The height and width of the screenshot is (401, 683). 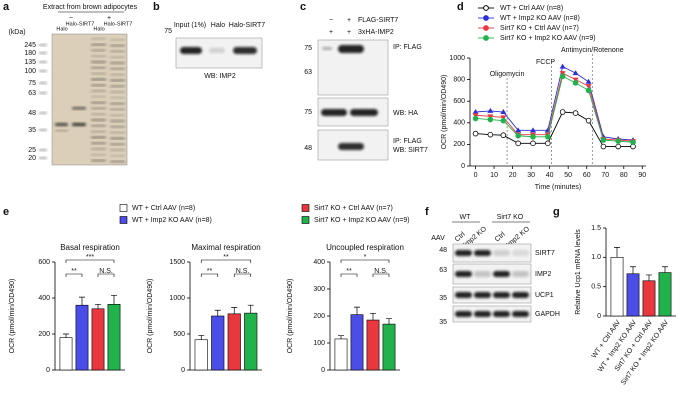 I want to click on y-tick-label: 1.0, so click(x=596, y=257).